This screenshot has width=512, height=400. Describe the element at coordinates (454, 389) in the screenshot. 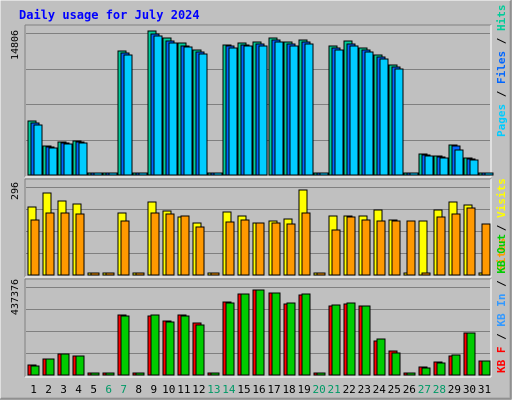

I see `x-tick-label-day-29: 29` at that location.